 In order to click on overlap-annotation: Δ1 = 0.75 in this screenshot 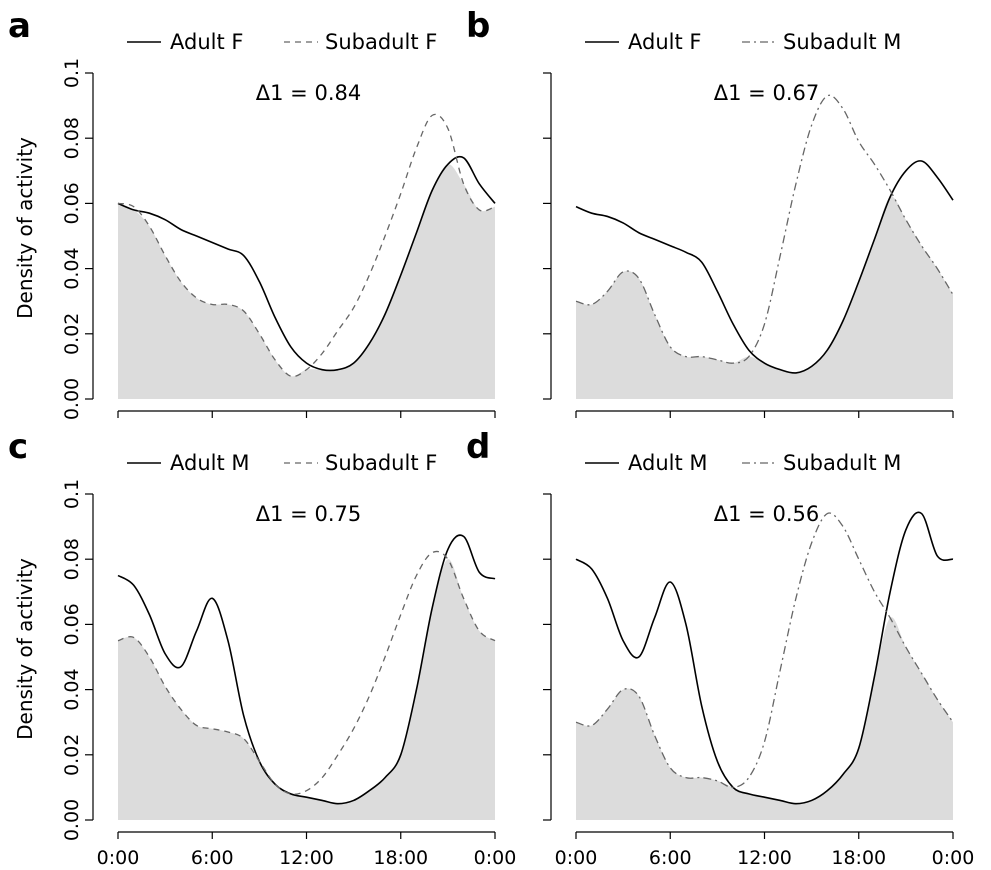, I will do `click(308, 514)`.